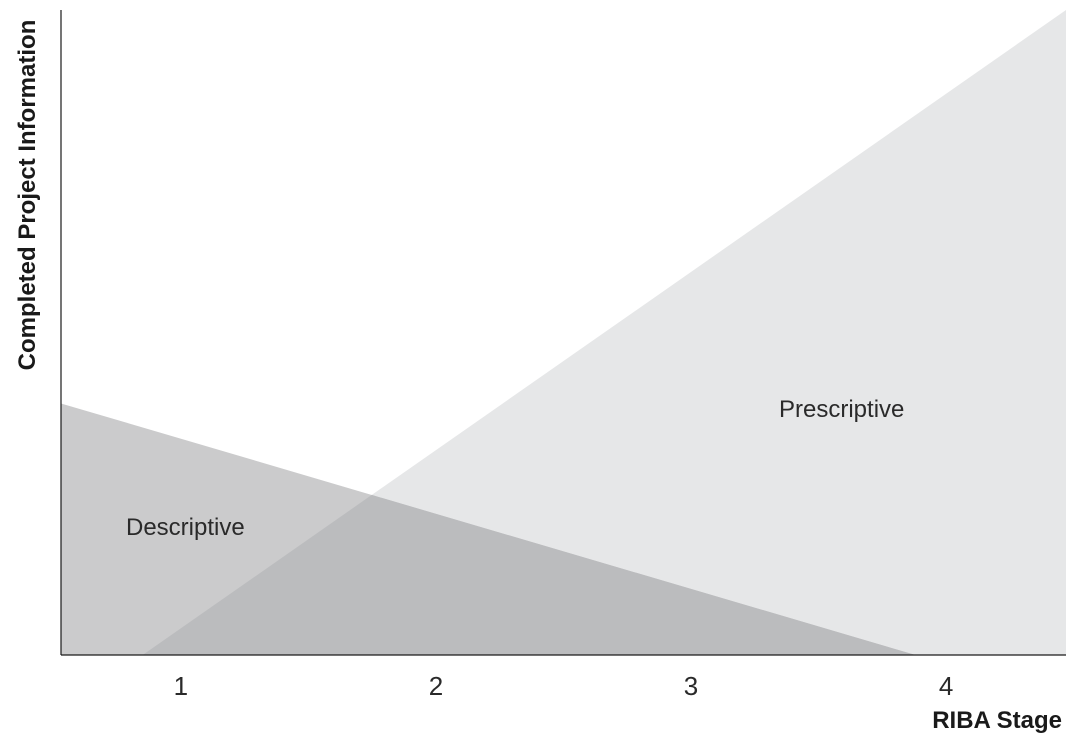  Describe the element at coordinates (27, 195) in the screenshot. I see `y-axis-title: Completed Project Information` at that location.